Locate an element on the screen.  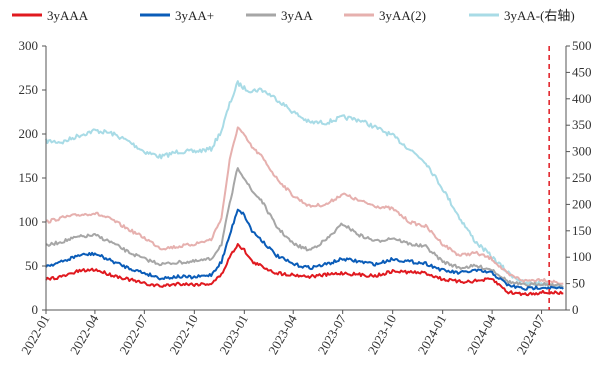
x-tick-label: 2024-07 is located at coordinates (530, 334).